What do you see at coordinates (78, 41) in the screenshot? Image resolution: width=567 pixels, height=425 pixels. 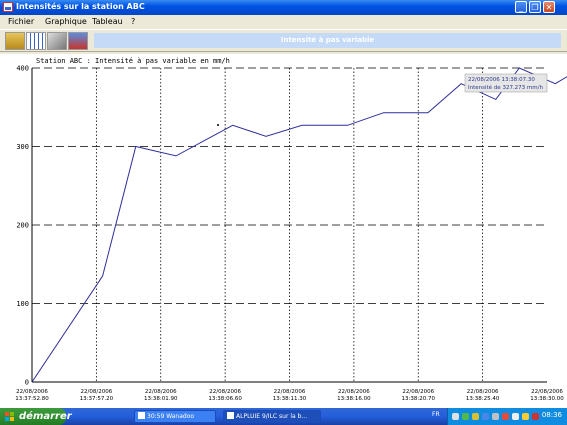 I see `save-icon` at bounding box center [78, 41].